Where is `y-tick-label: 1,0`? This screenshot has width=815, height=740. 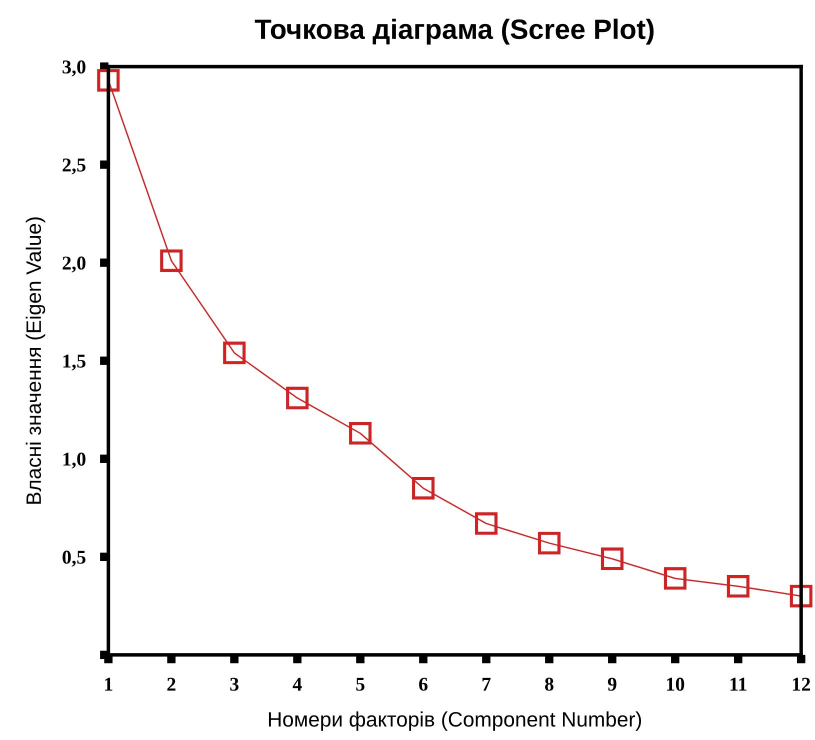 y-tick-label: 1,0 is located at coordinates (74, 460).